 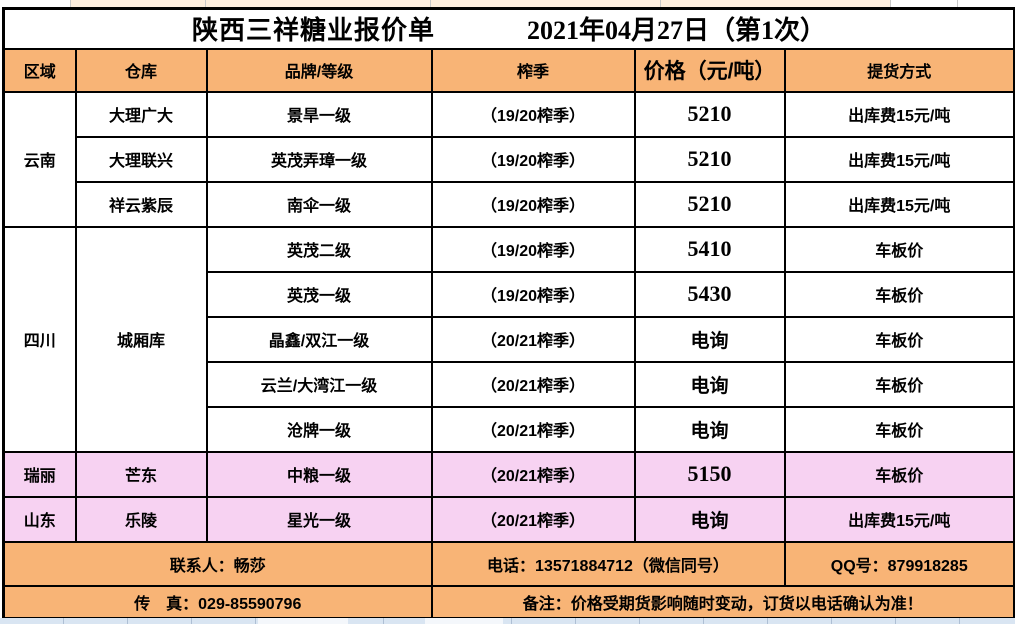 I want to click on footer-note: 备注：价格受期货影响随时变动，订货以电话确认为准！, so click(x=722, y=602).